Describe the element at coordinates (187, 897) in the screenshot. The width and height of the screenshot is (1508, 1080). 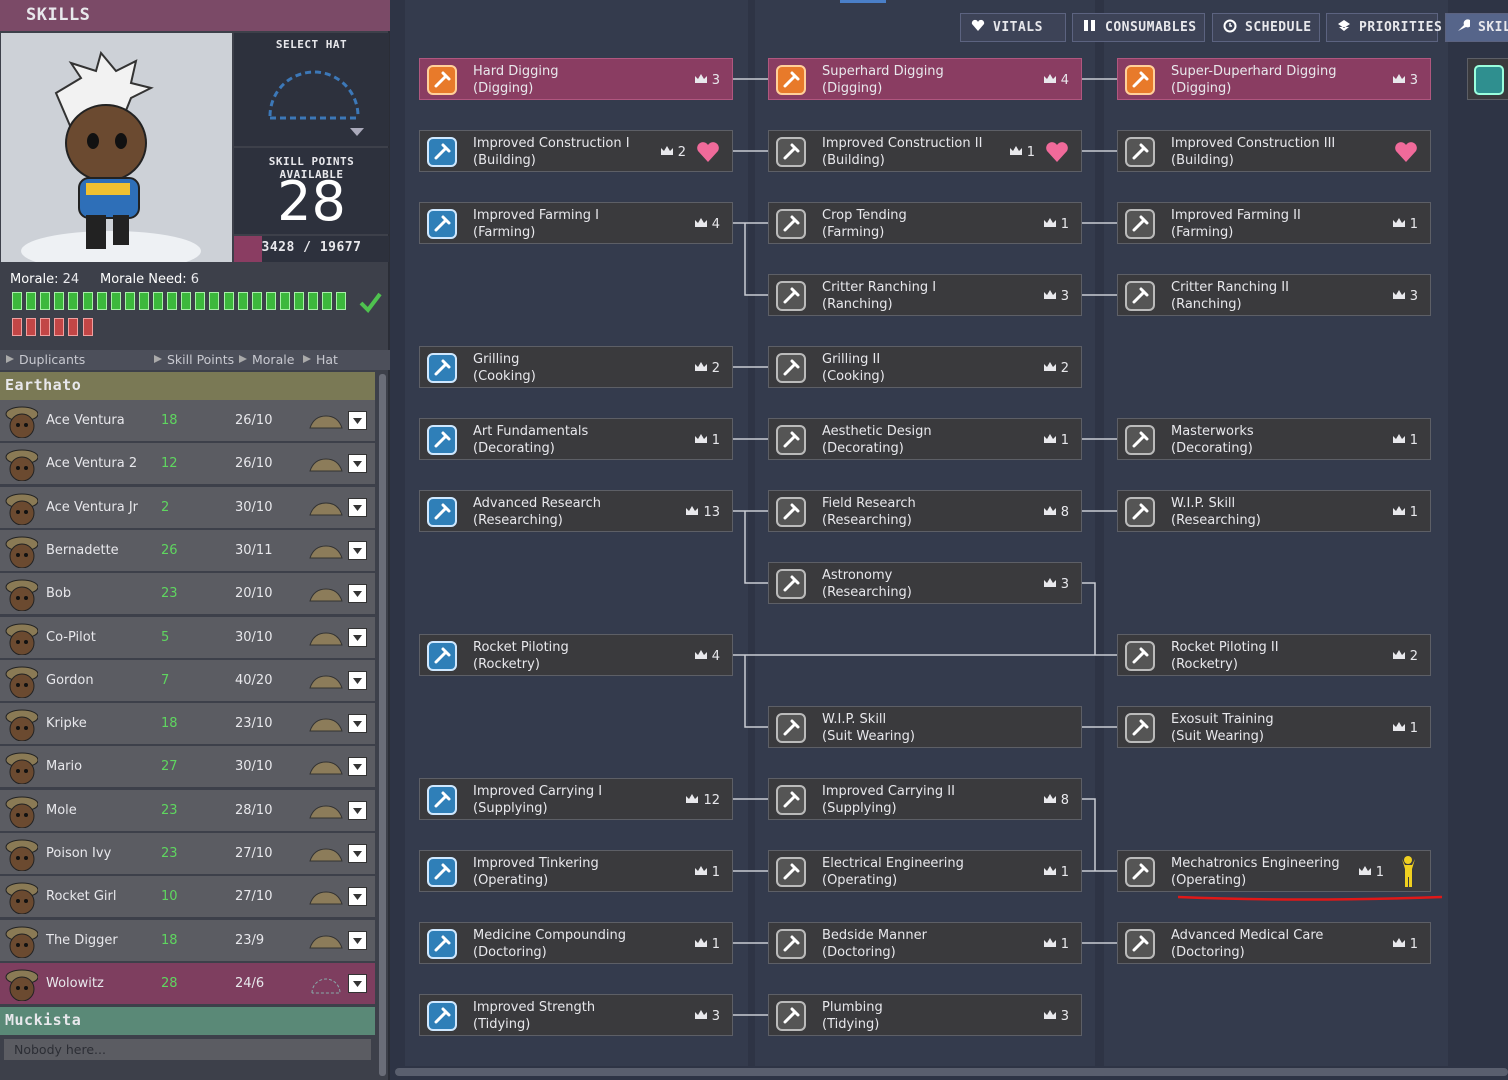
I see `duplicant-row: Rocket Girl 10 27/10` at that location.